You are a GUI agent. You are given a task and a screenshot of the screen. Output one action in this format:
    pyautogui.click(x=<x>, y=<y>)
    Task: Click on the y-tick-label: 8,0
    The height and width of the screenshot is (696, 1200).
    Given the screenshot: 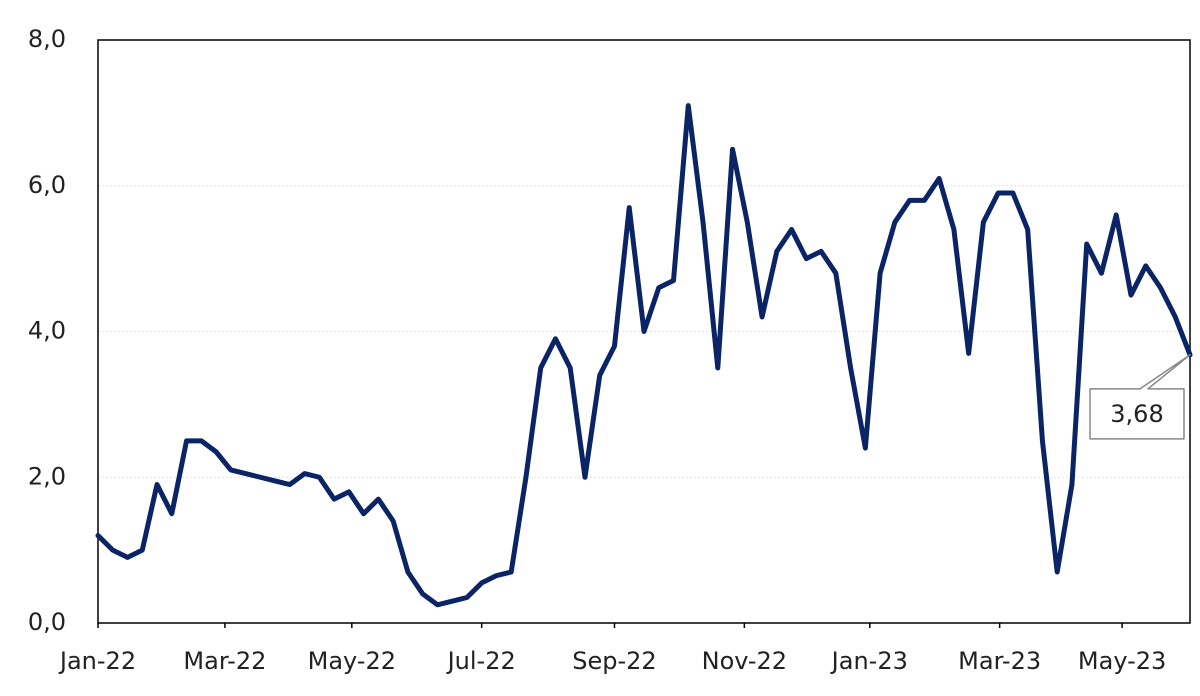 What is the action you would take?
    pyautogui.click(x=47, y=39)
    